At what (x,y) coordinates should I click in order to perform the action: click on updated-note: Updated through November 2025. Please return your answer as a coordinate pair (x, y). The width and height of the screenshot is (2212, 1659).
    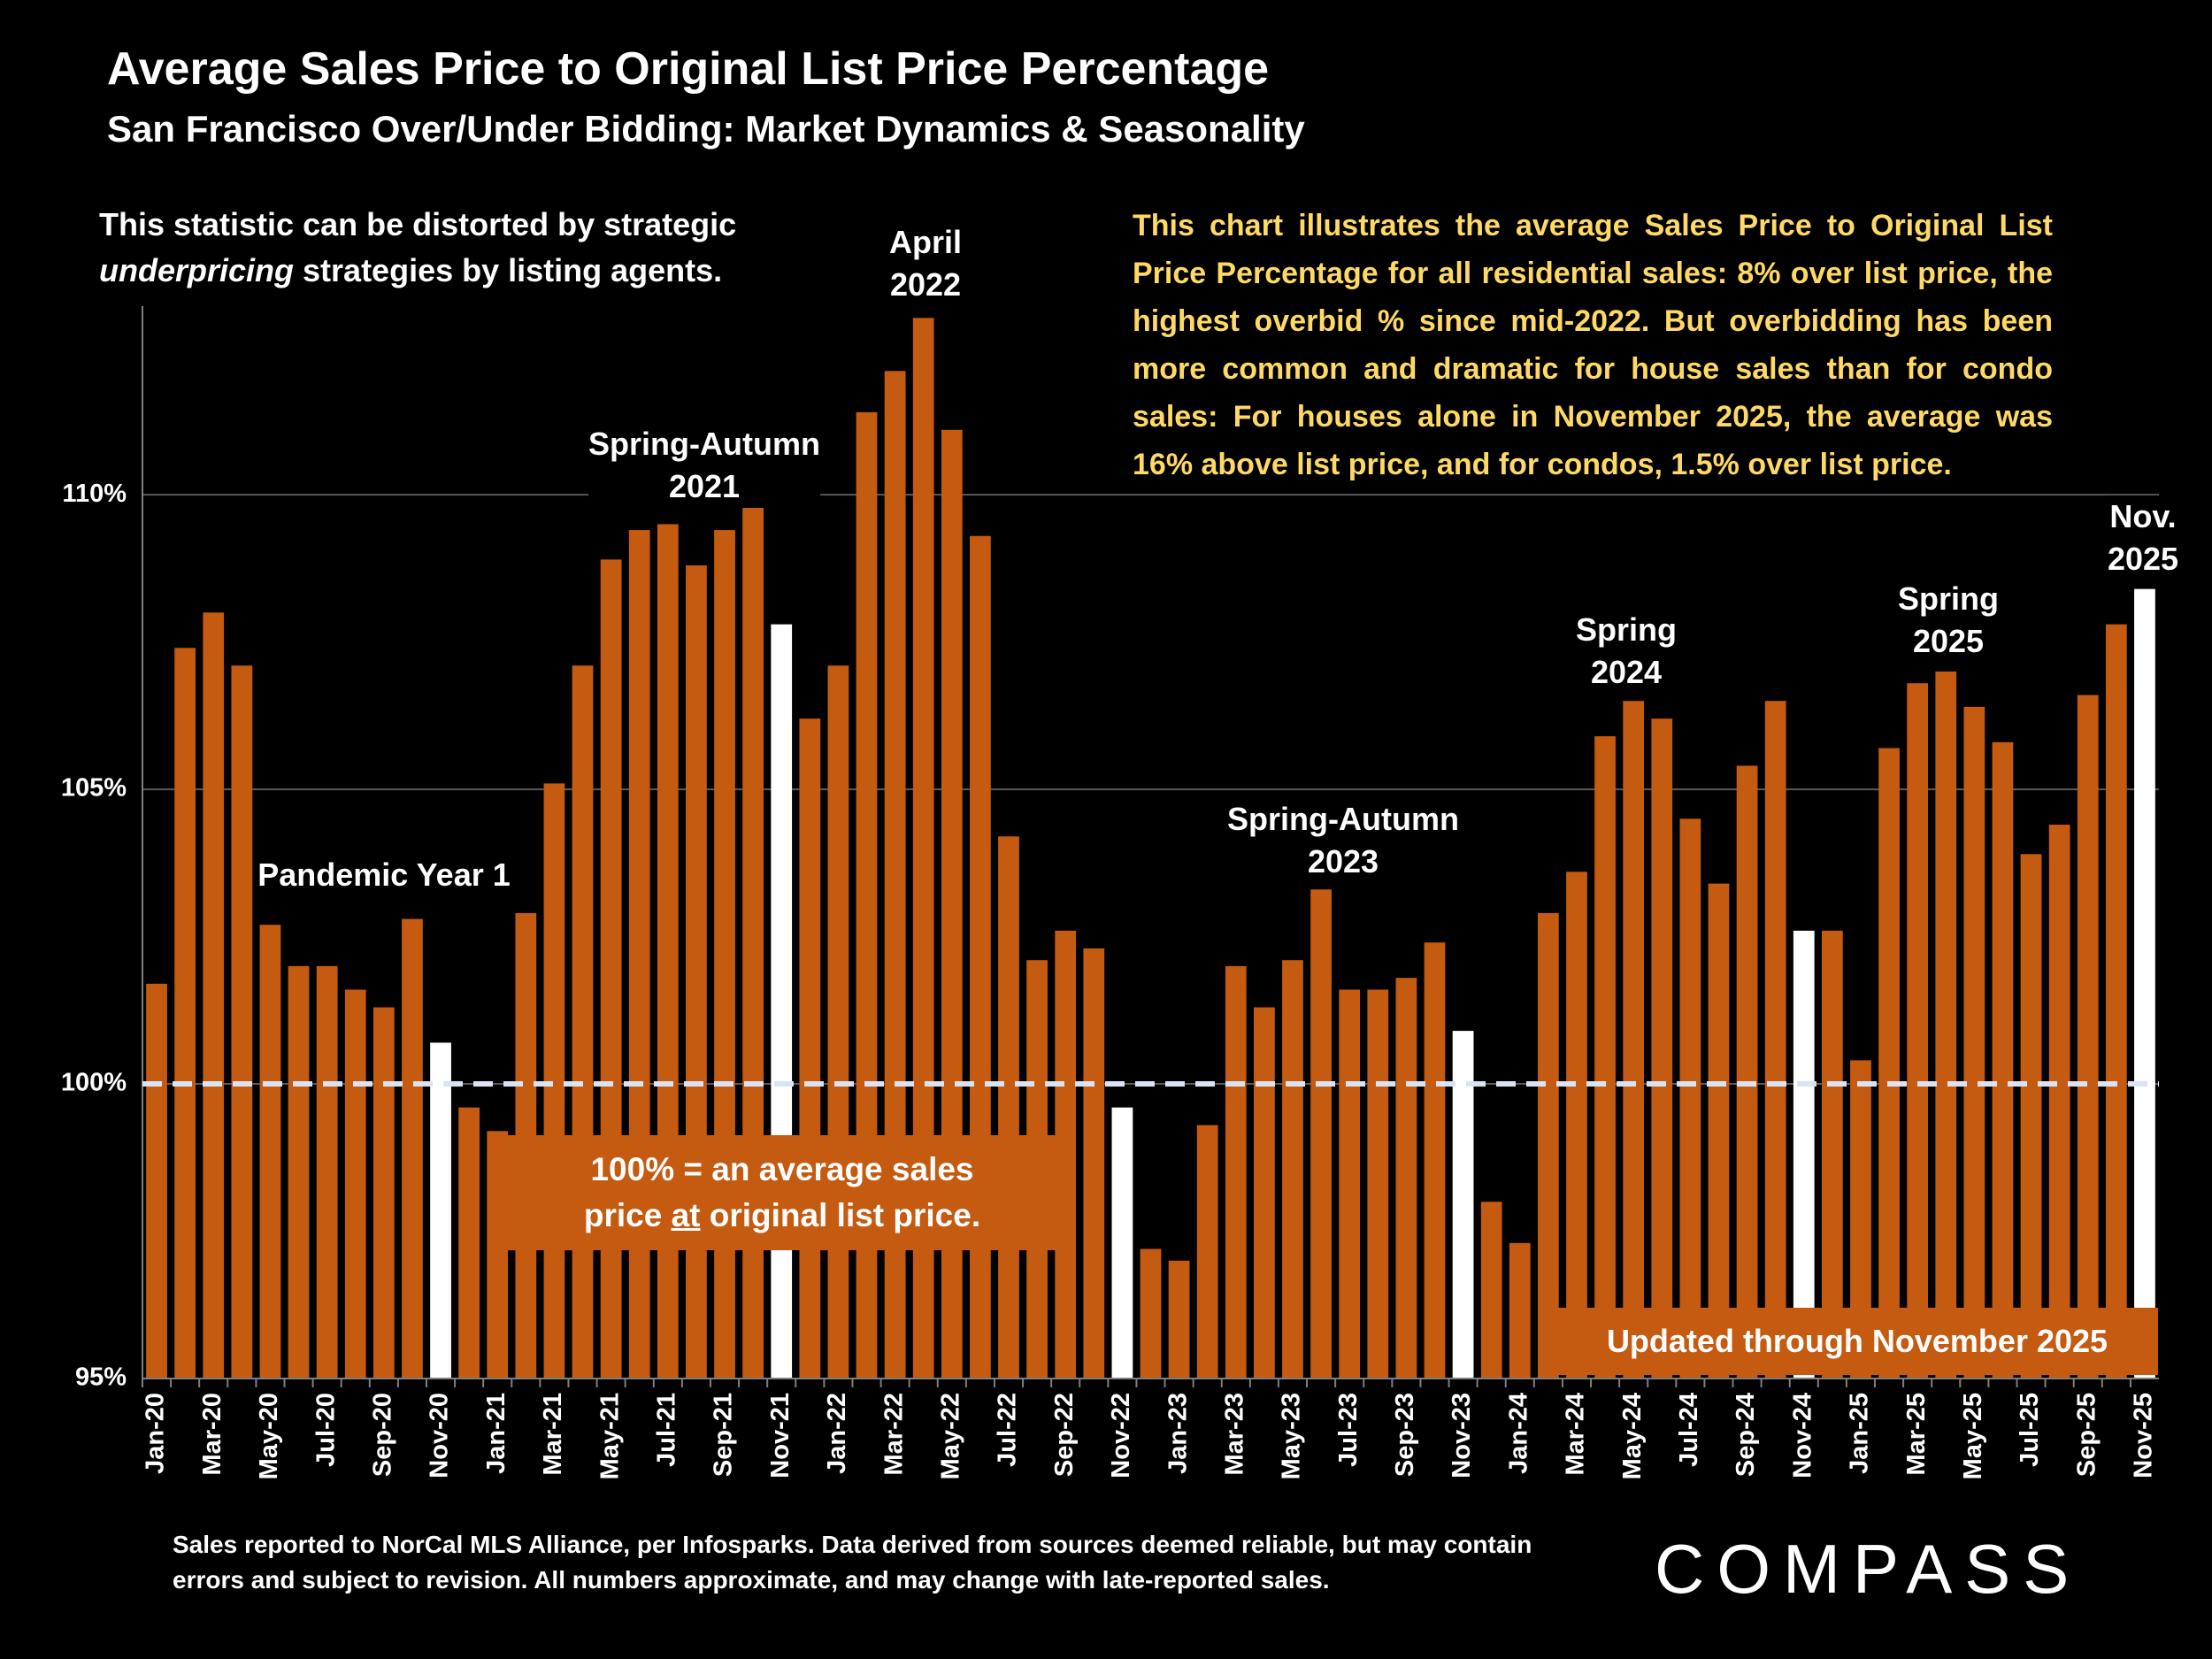
    Looking at the image, I should click on (1857, 1342).